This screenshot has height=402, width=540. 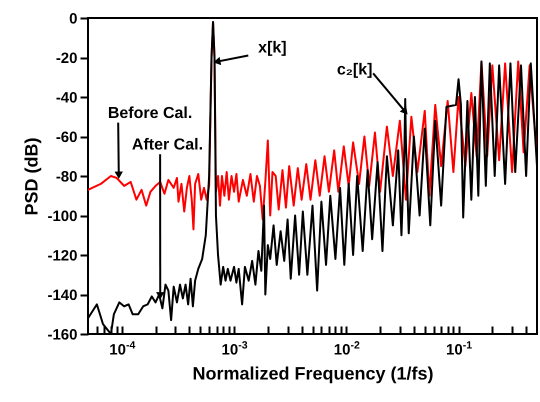 What do you see at coordinates (347, 349) in the screenshot?
I see `x-tick-label: 10$^{-2}$` at bounding box center [347, 349].